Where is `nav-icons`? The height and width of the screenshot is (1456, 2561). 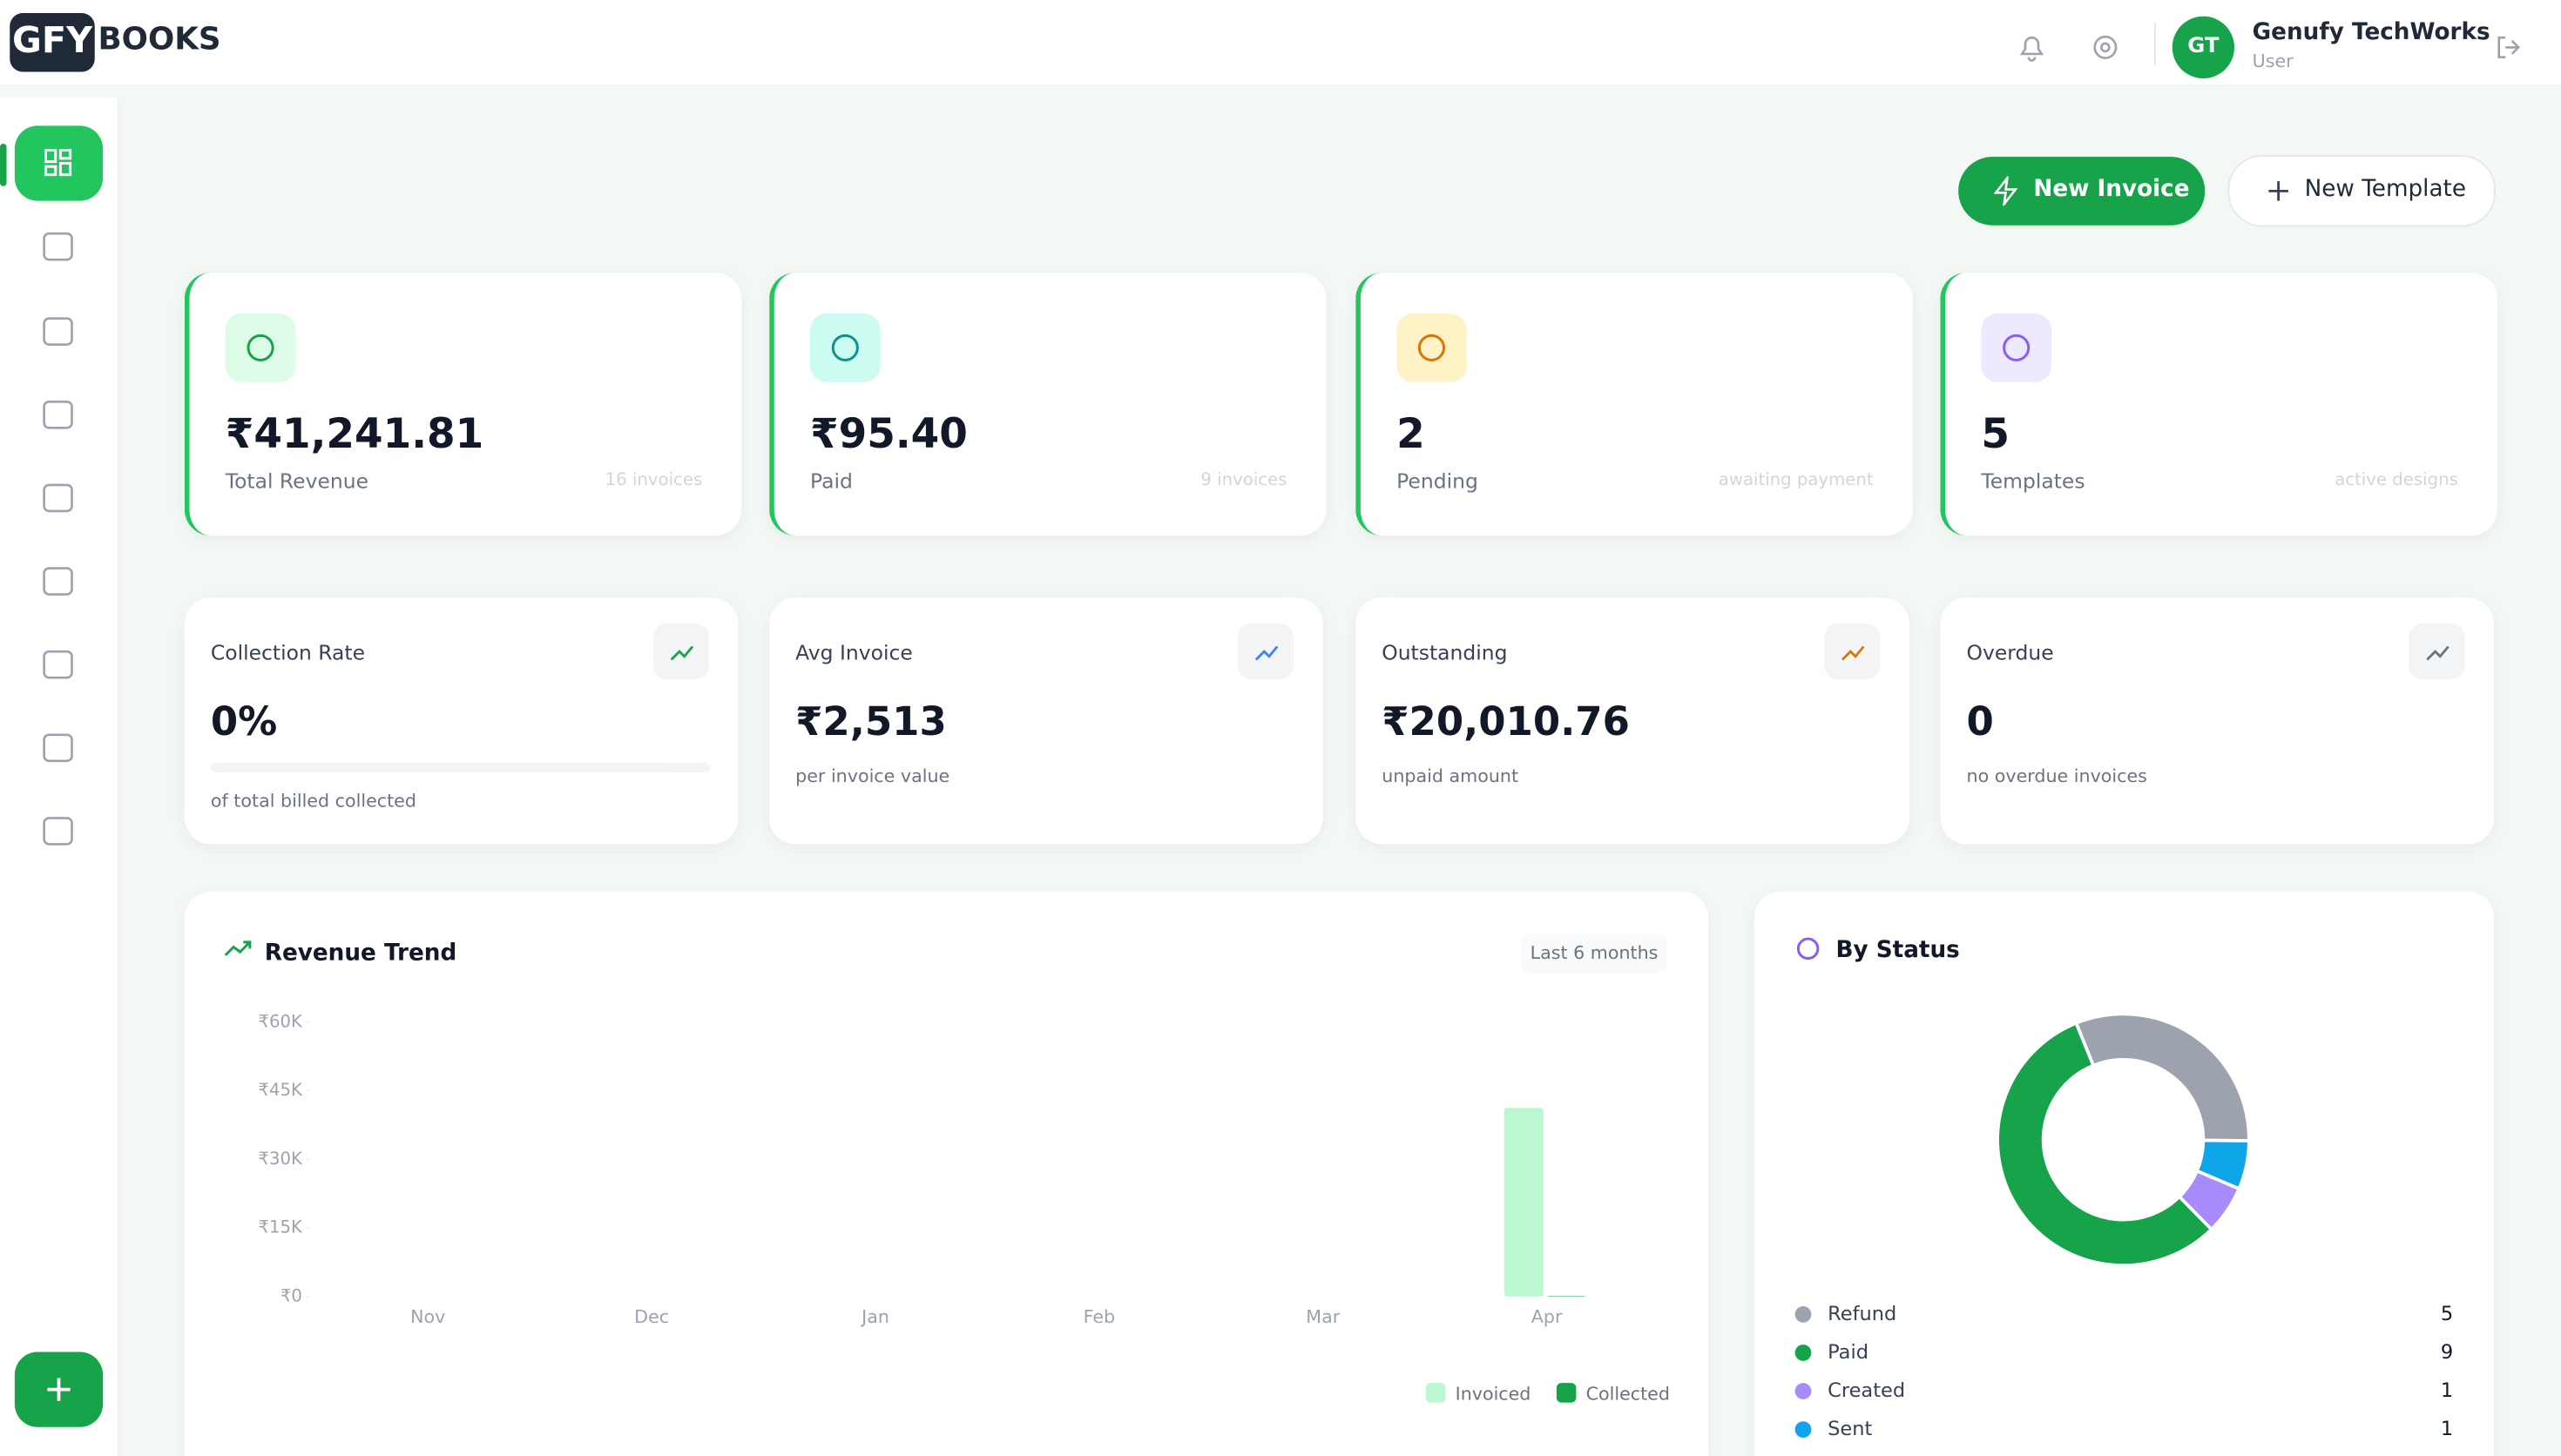 nav-icons is located at coordinates (58, 539).